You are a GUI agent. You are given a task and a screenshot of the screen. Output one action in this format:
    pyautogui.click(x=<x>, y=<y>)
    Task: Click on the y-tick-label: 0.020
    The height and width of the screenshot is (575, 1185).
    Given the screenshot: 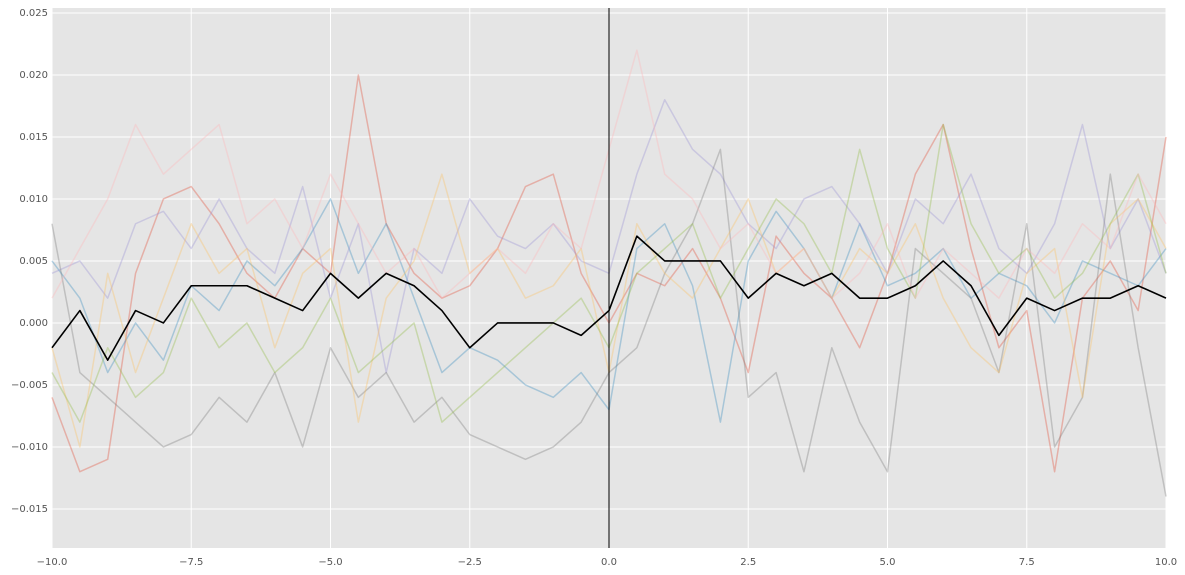 What is the action you would take?
    pyautogui.click(x=33, y=75)
    